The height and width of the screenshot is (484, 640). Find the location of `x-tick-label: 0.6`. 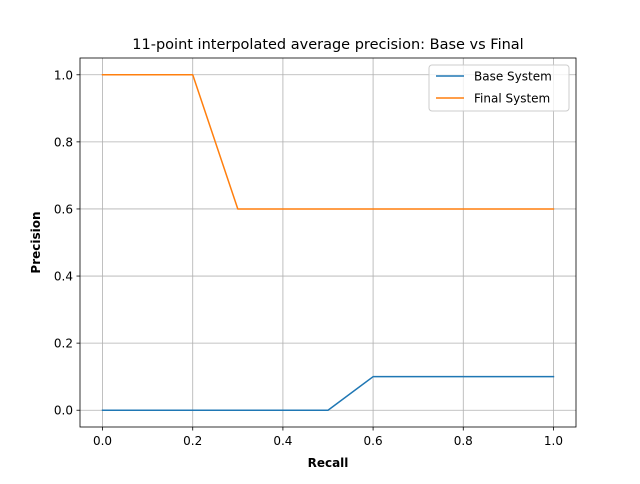

x-tick-label: 0.6 is located at coordinates (373, 441).